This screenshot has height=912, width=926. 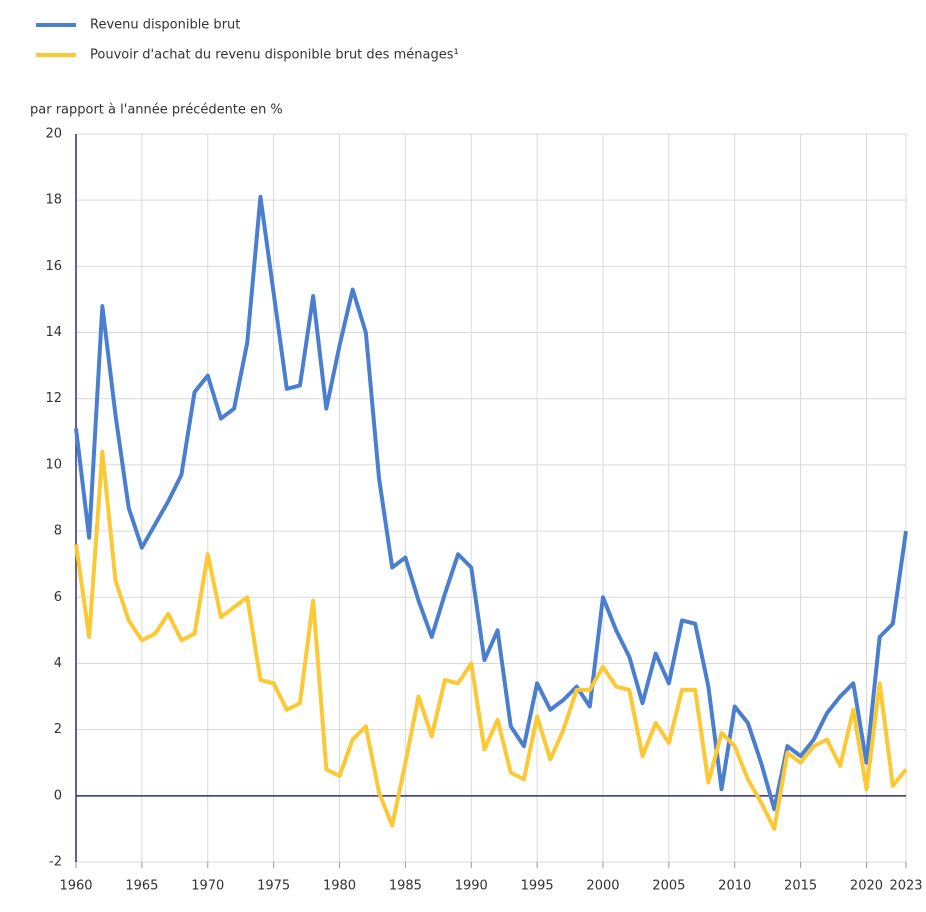 I want to click on x-tick-label: 2005, so click(x=668, y=886).